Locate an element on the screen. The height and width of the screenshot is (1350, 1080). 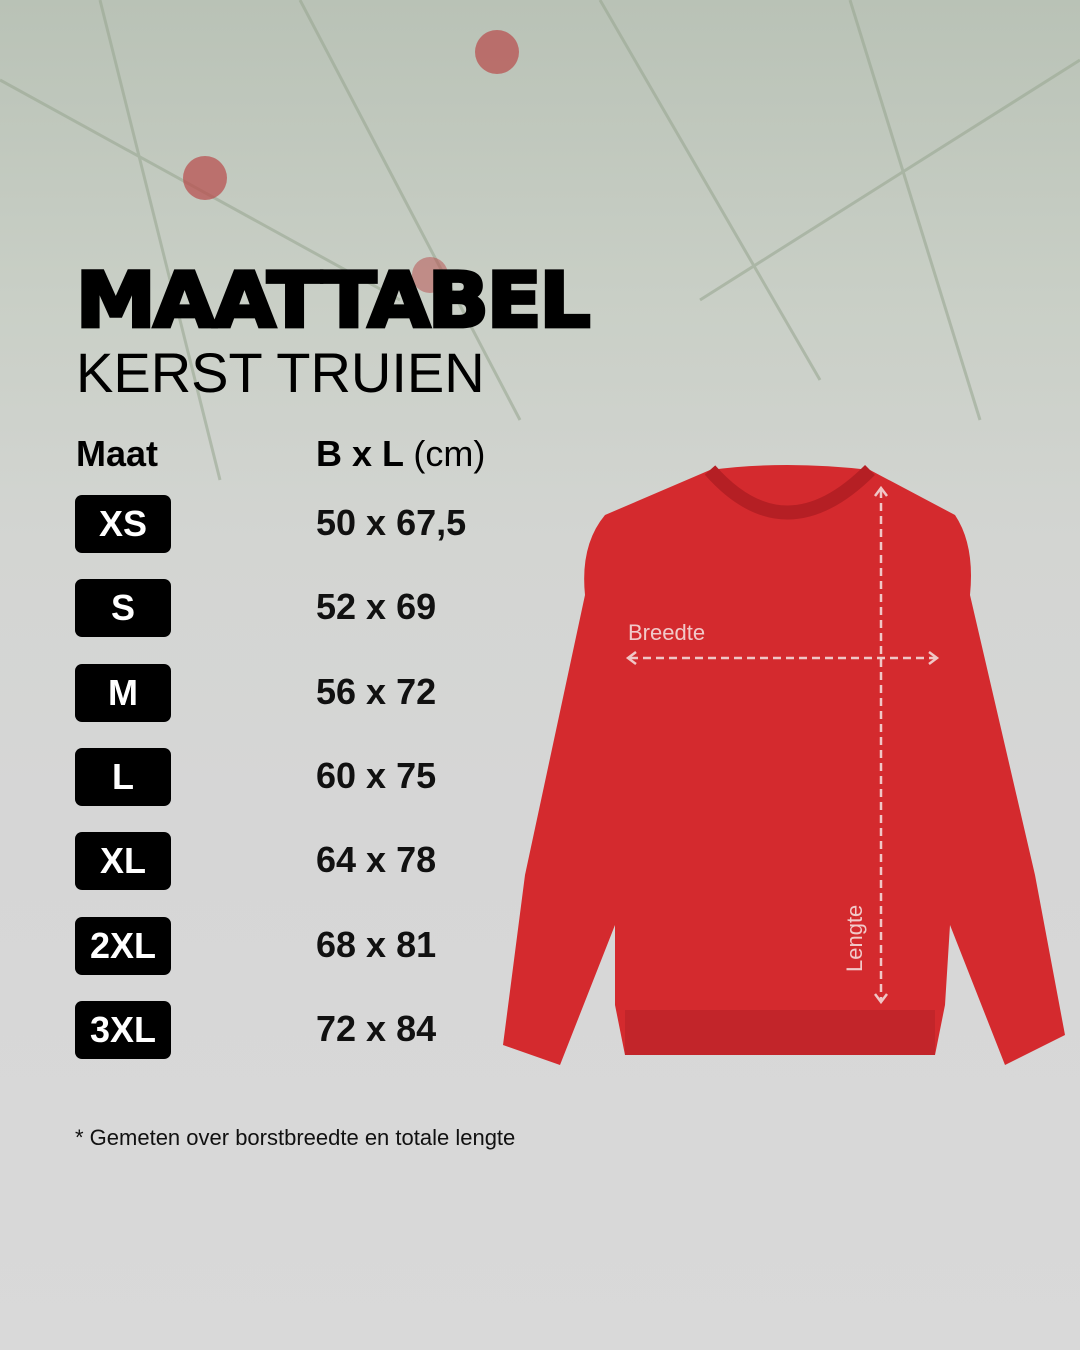
size-badge: L is located at coordinates (123, 776).